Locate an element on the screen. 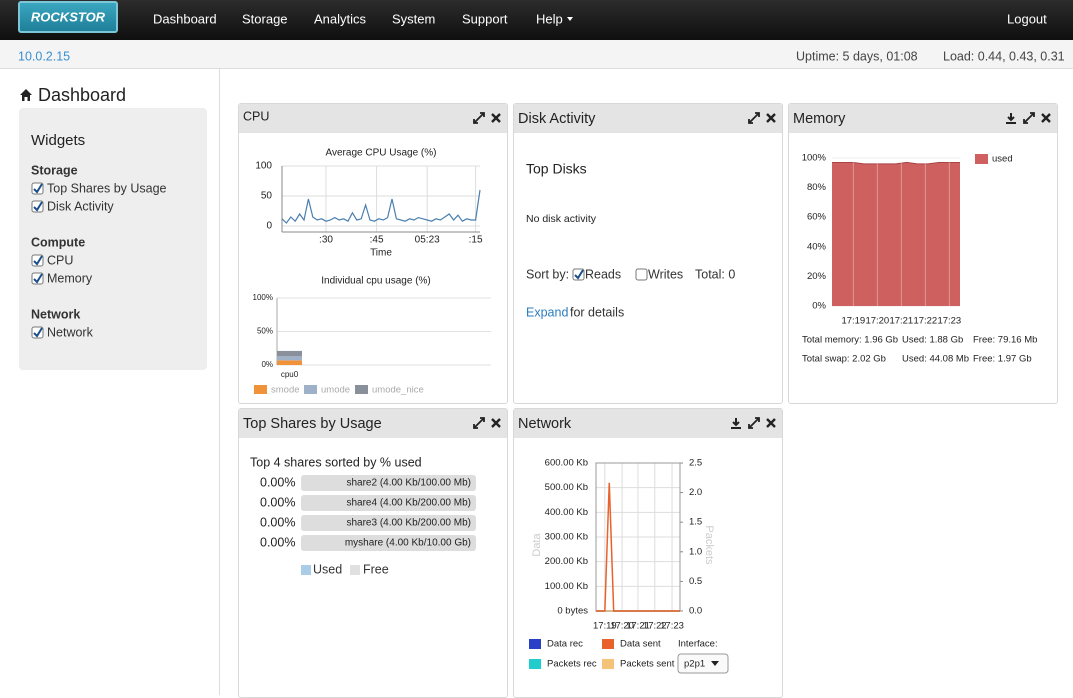  brand-name: ROCKSTOR is located at coordinates (68, 16).